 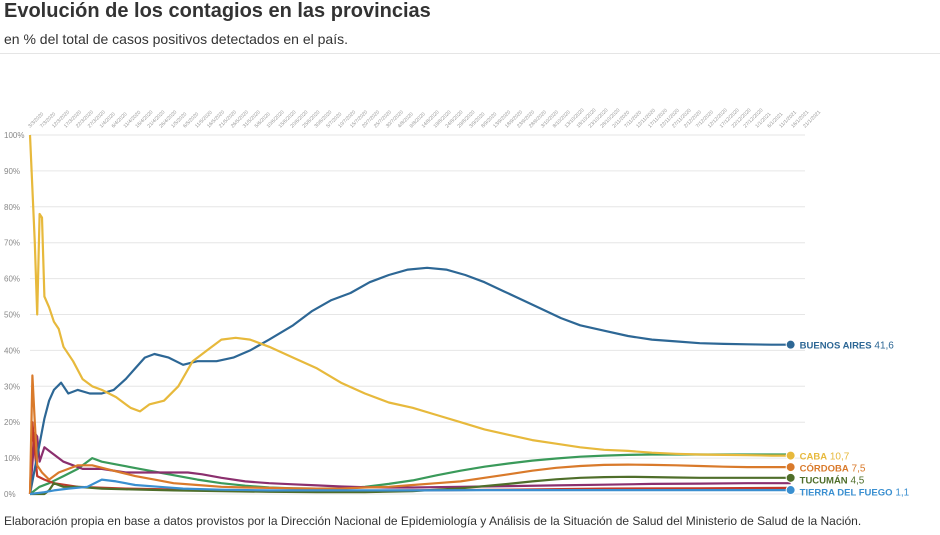 I want to click on y-tick-label: 10%, so click(x=12, y=458).